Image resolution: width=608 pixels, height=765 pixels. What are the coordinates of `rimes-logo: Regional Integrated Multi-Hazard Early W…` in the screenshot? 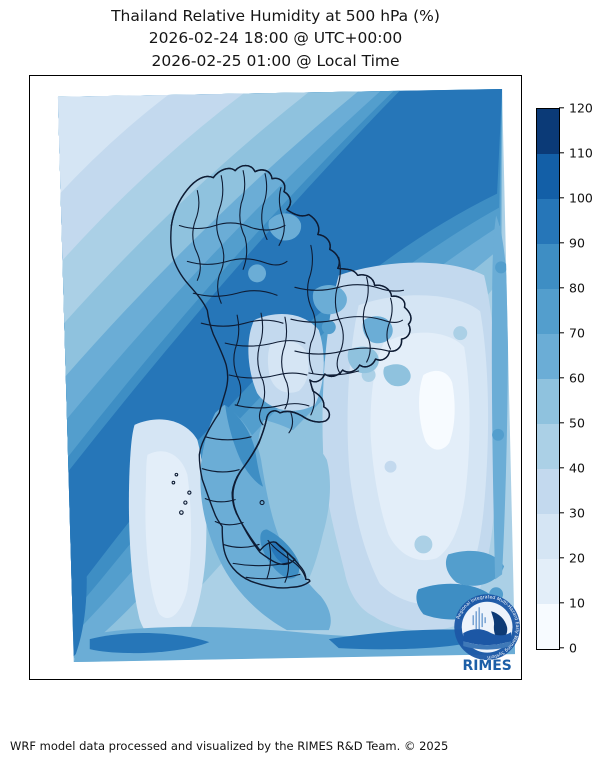 It's located at (487, 634).